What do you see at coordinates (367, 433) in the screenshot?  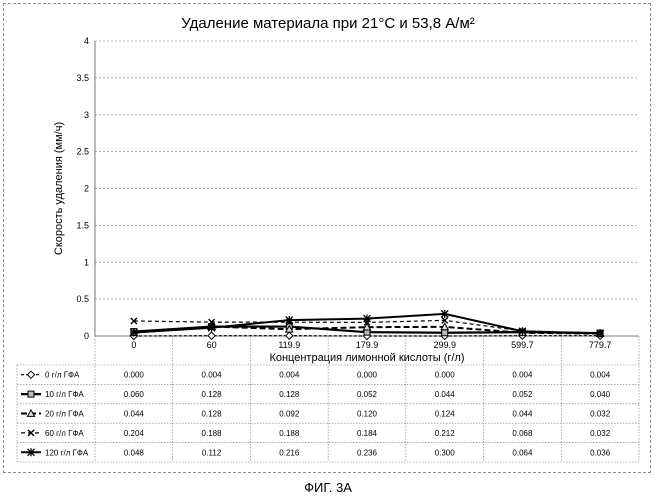 I see `table-cell: 0.184` at bounding box center [367, 433].